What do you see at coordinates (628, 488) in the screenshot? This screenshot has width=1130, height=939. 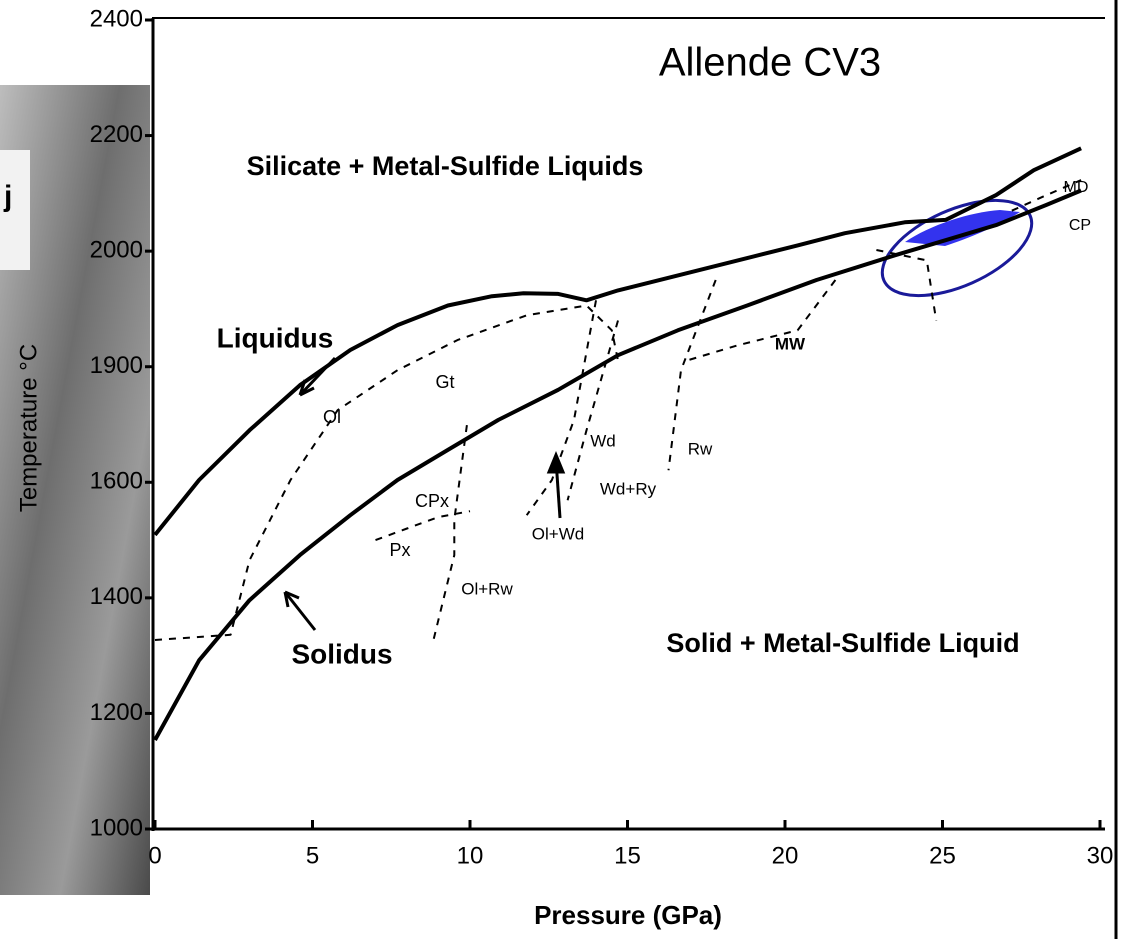 I see `annotation: Wd+Ry` at bounding box center [628, 488].